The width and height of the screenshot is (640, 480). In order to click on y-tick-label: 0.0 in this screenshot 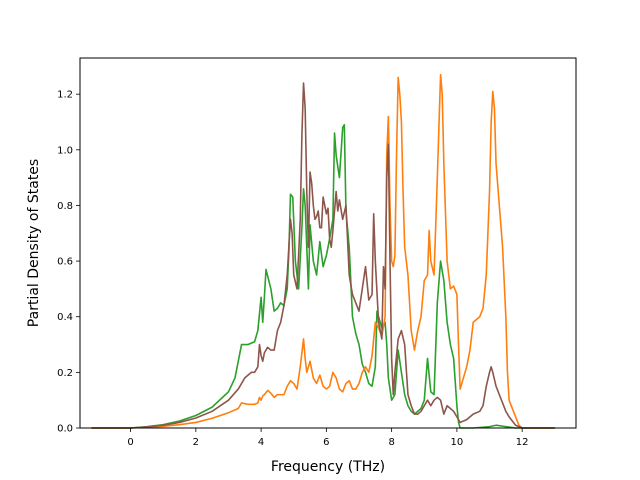, I will do `click(65, 429)`.